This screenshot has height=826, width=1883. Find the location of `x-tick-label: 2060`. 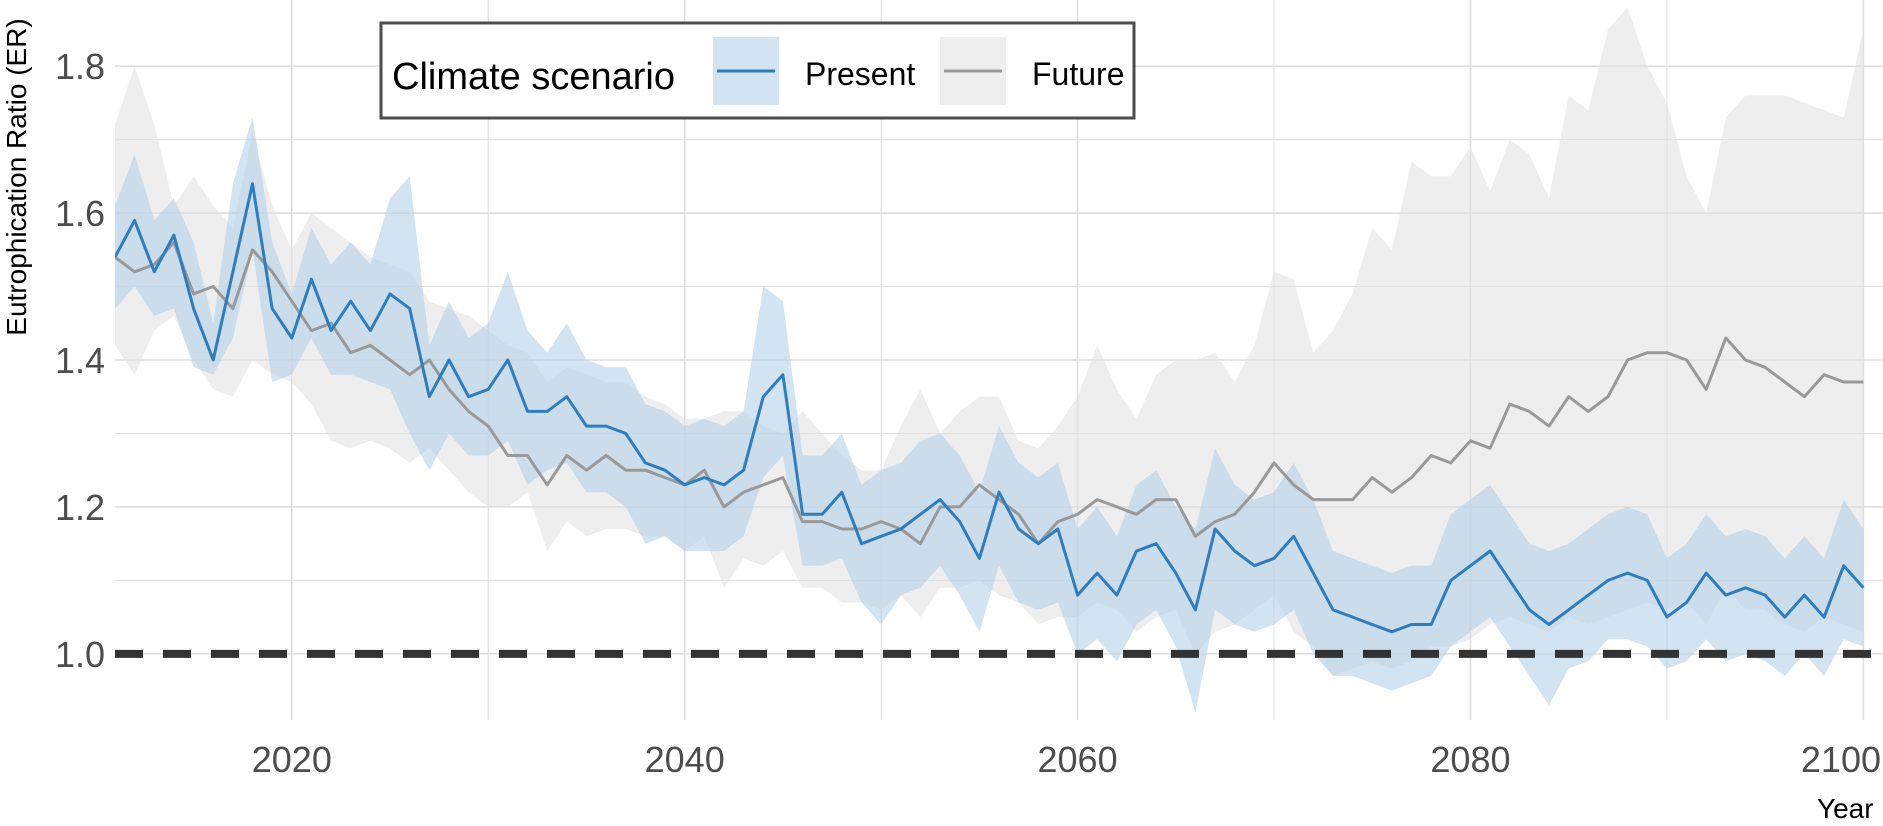

x-tick-label: 2060 is located at coordinates (1078, 759).